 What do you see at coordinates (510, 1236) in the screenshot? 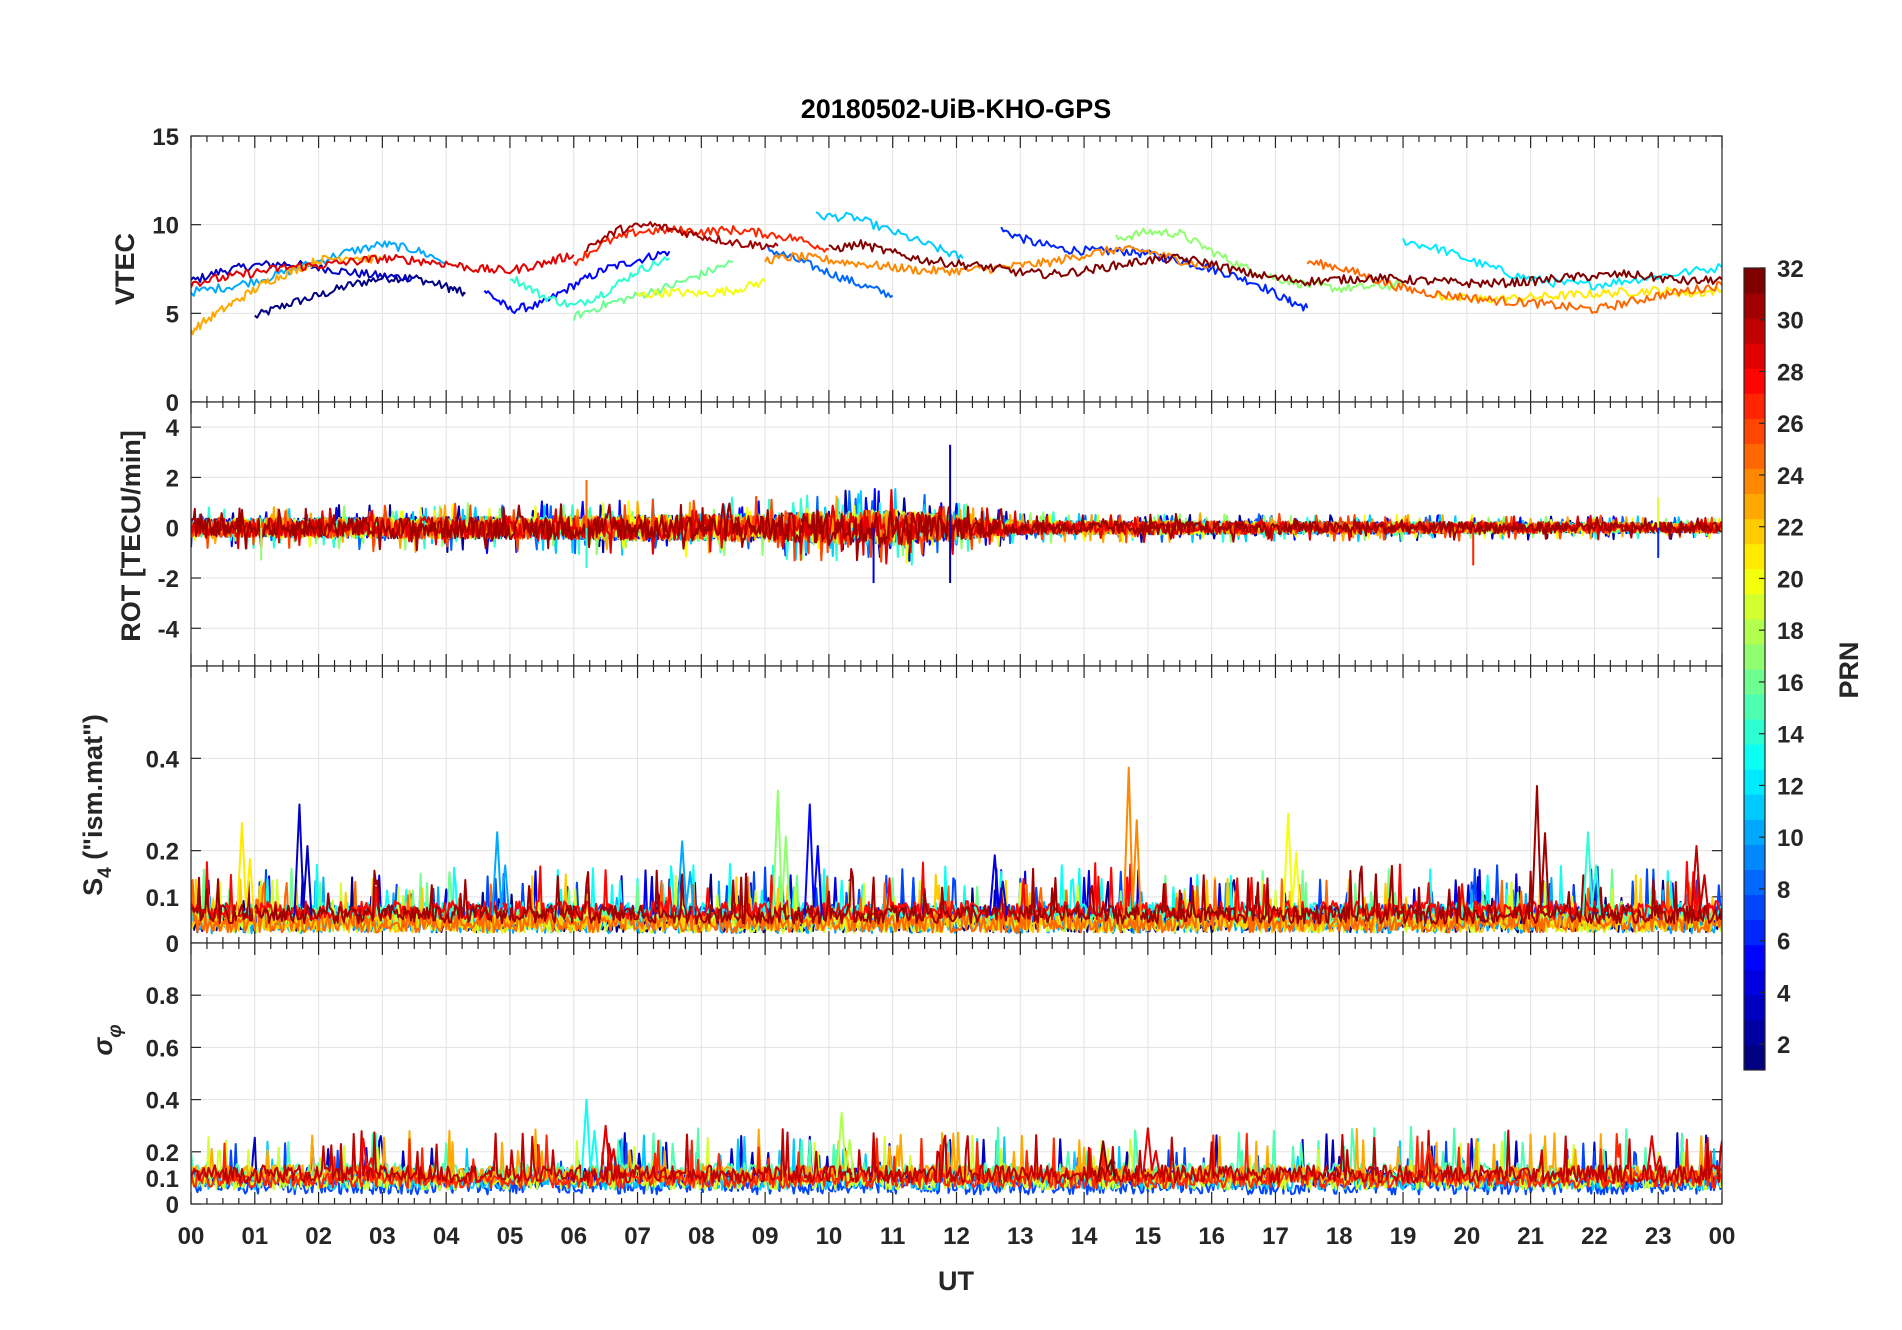
I see `x-tick-label: 05` at bounding box center [510, 1236].